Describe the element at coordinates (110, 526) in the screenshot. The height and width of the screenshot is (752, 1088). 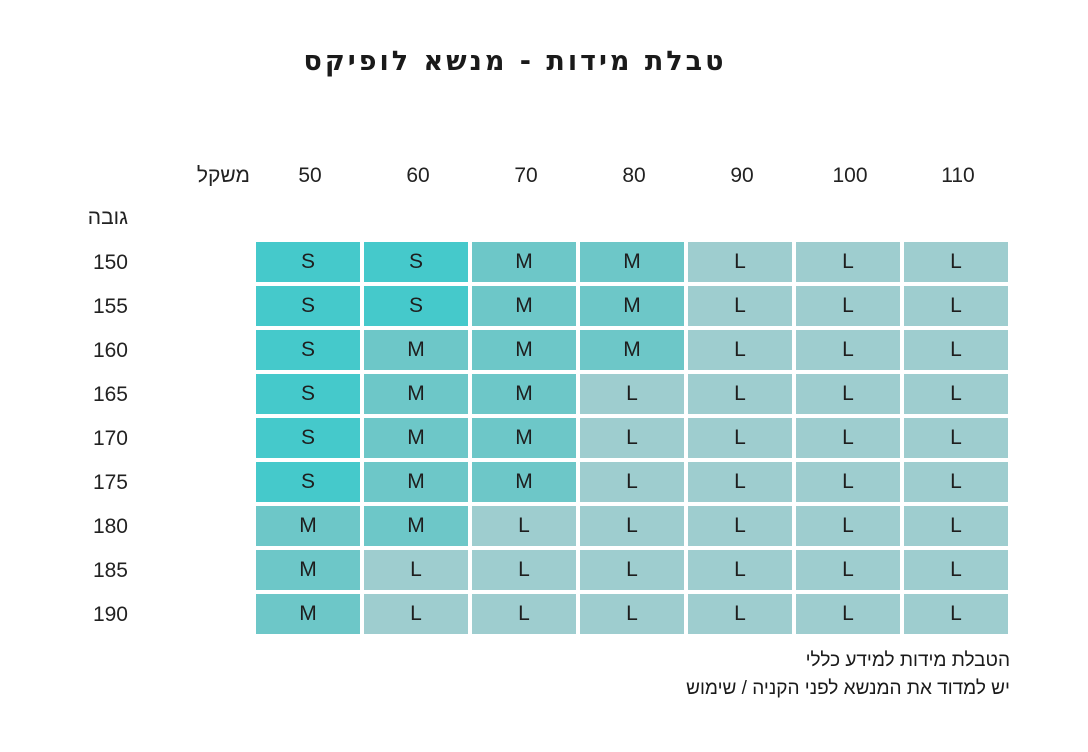
I see `height-row-header: 180` at that location.